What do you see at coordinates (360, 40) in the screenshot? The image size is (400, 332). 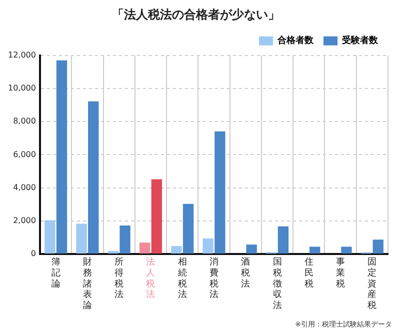 I see `legend-label: 受験者数` at bounding box center [360, 40].